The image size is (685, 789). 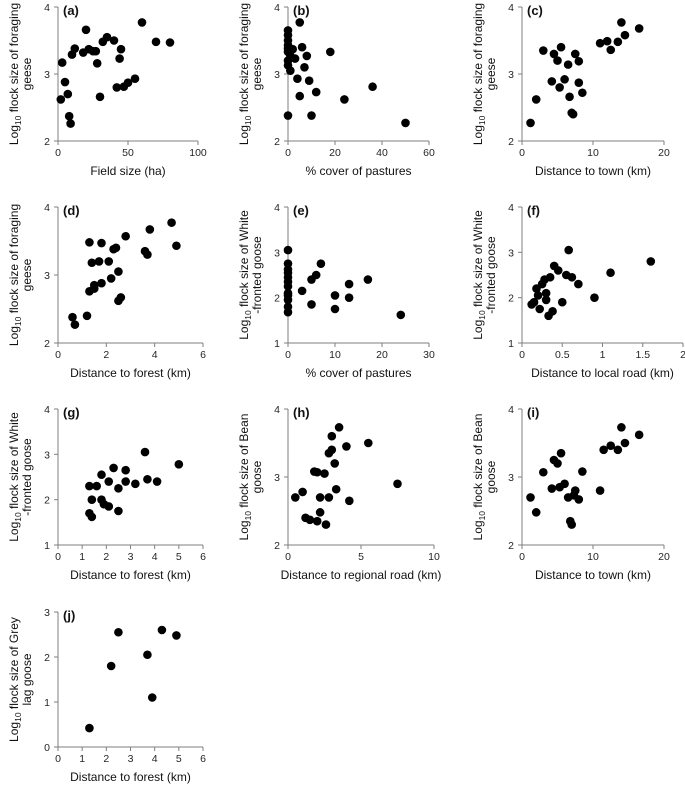 I want to click on panel-label: (i), so click(x=533, y=412).